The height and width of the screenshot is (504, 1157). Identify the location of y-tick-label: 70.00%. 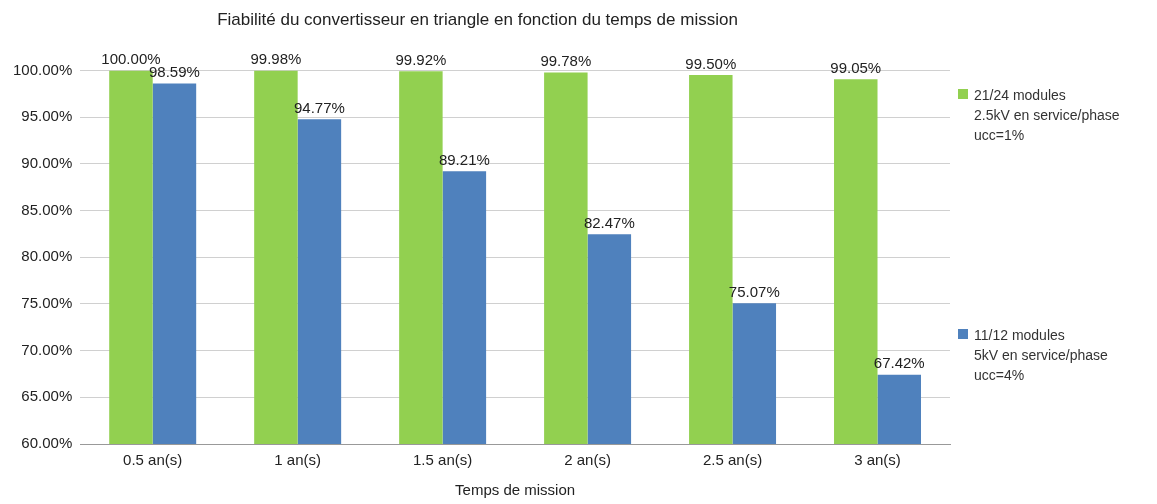
(47, 349).